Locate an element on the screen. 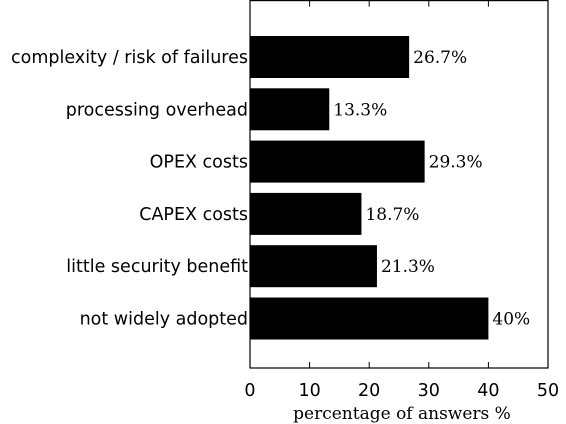  value-label: 26.7% is located at coordinates (440, 58).